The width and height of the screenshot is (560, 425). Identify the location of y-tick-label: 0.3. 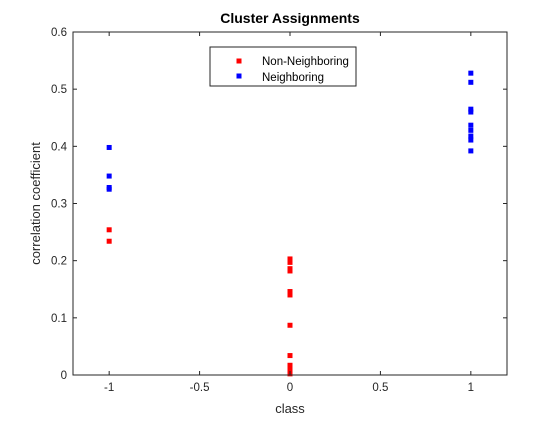
(59, 205).